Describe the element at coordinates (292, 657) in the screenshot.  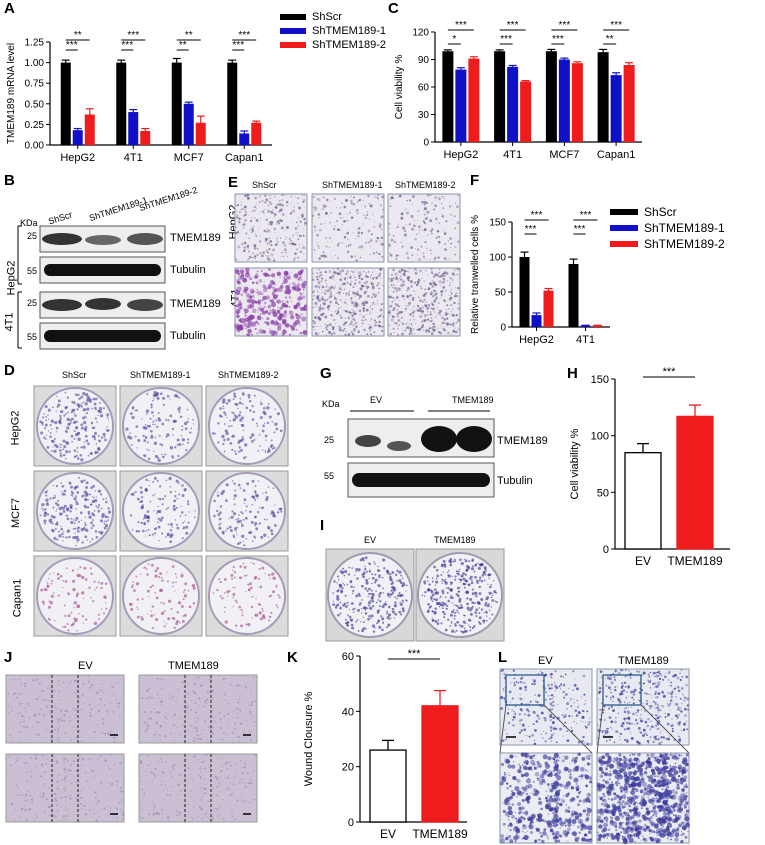
I see `panel-letter-k: K` at that location.